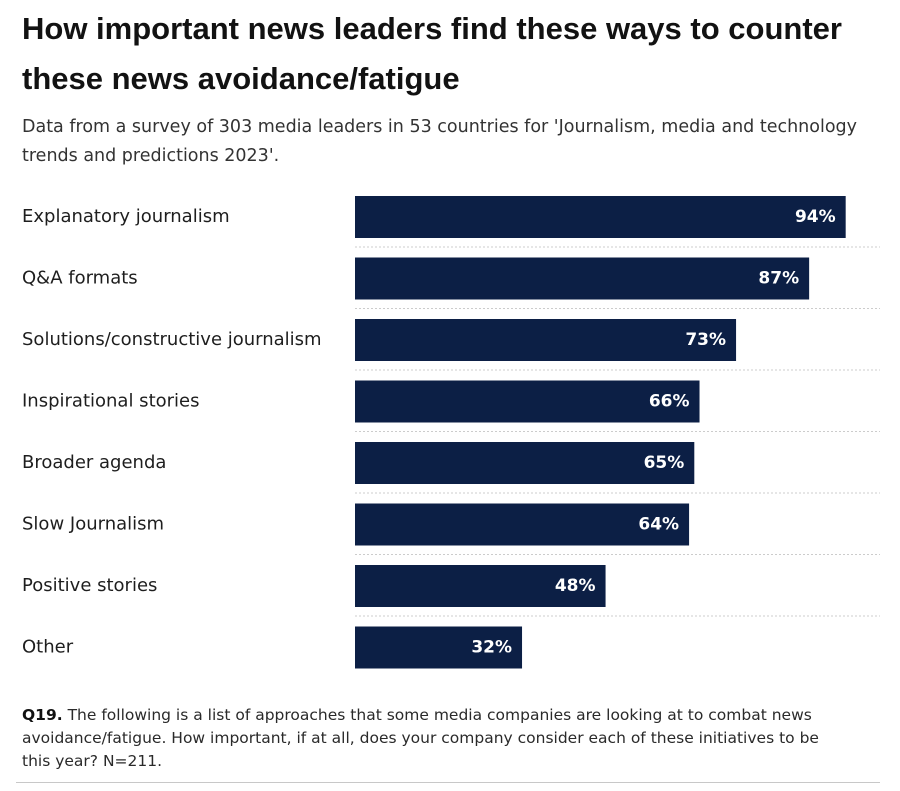 This screenshot has width=900, height=791. I want to click on category-label: Solutions/constructive journalism, so click(172, 339).